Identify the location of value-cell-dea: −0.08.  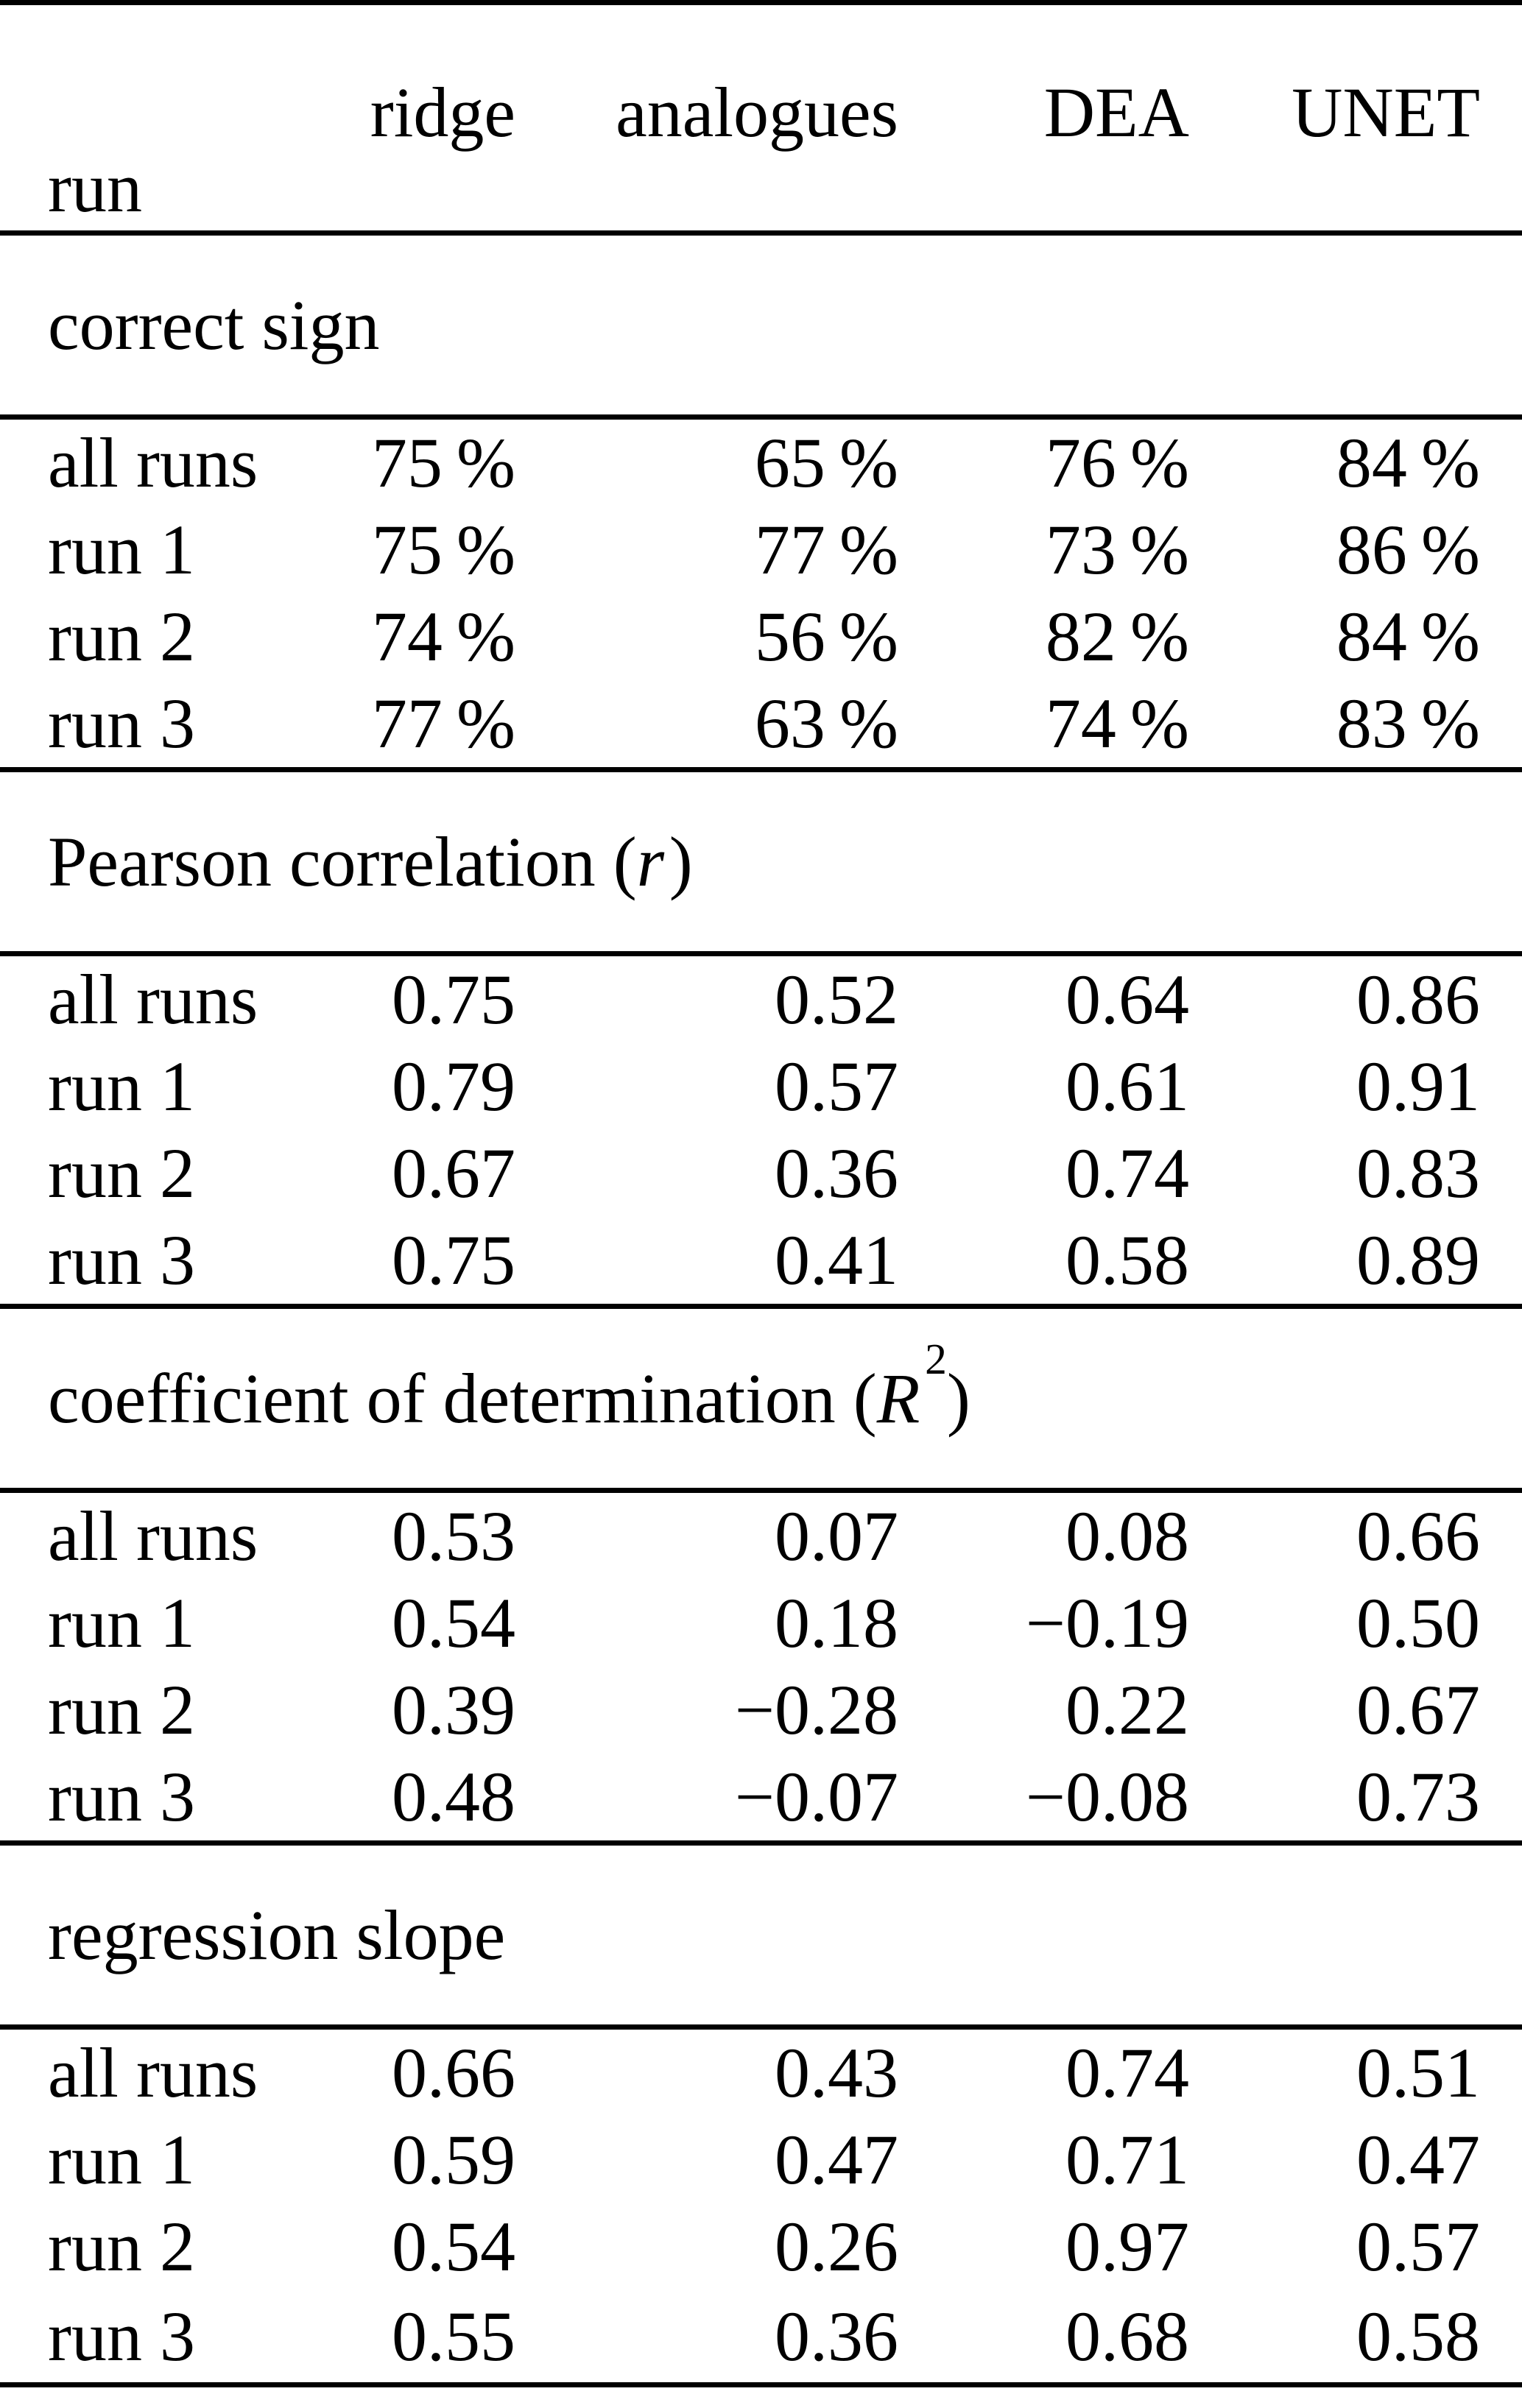
(1043, 1800).